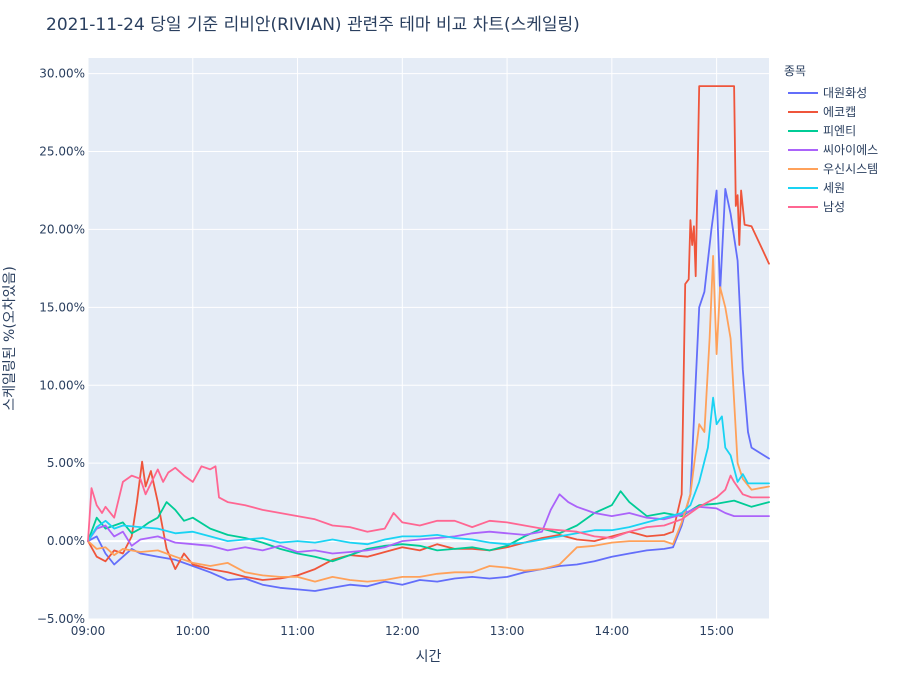  What do you see at coordinates (816, 207) in the screenshot?
I see `legend-item: 남성` at bounding box center [816, 207].